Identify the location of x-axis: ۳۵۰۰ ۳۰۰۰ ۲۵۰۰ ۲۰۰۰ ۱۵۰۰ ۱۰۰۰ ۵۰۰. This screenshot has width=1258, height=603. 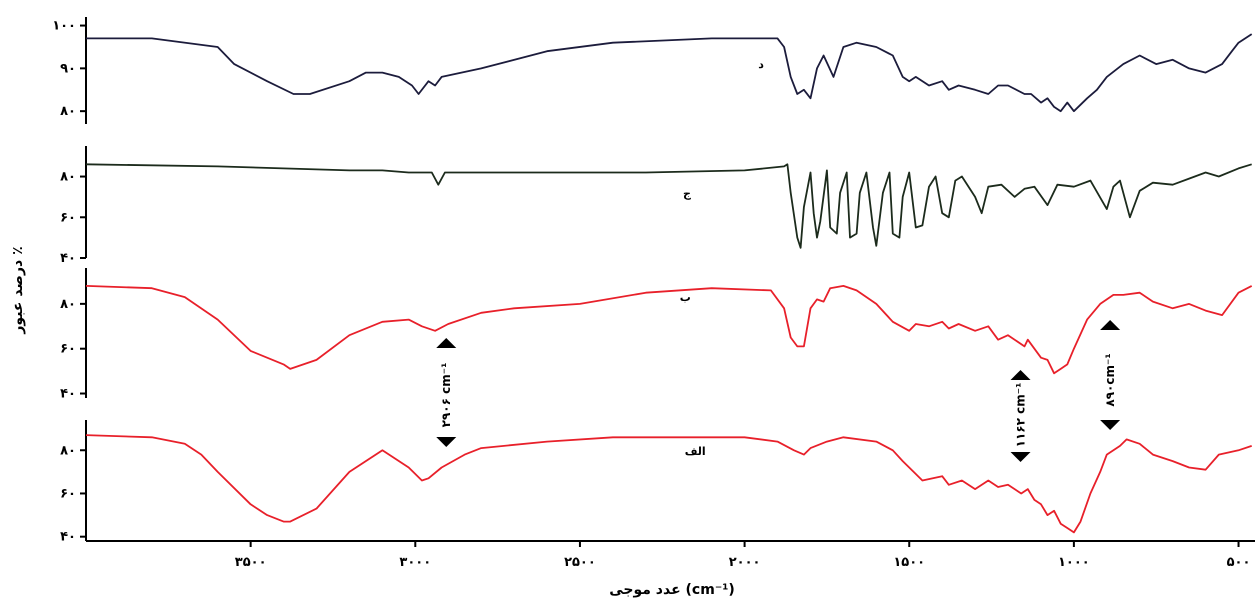
(670, 555).